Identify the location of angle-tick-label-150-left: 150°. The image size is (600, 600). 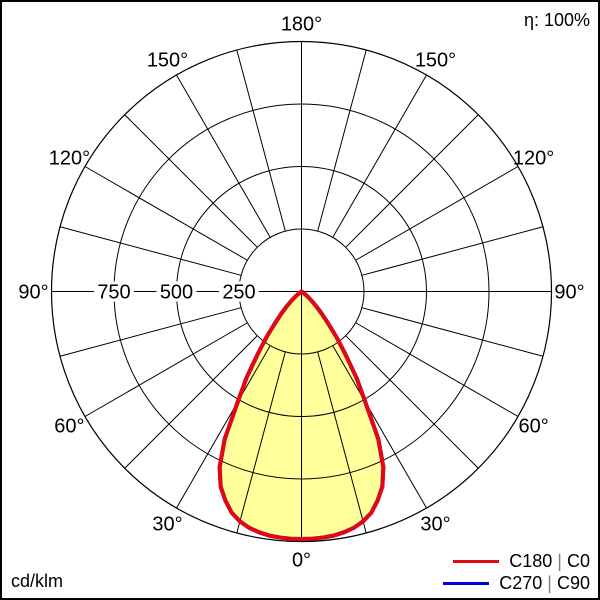
(167, 60).